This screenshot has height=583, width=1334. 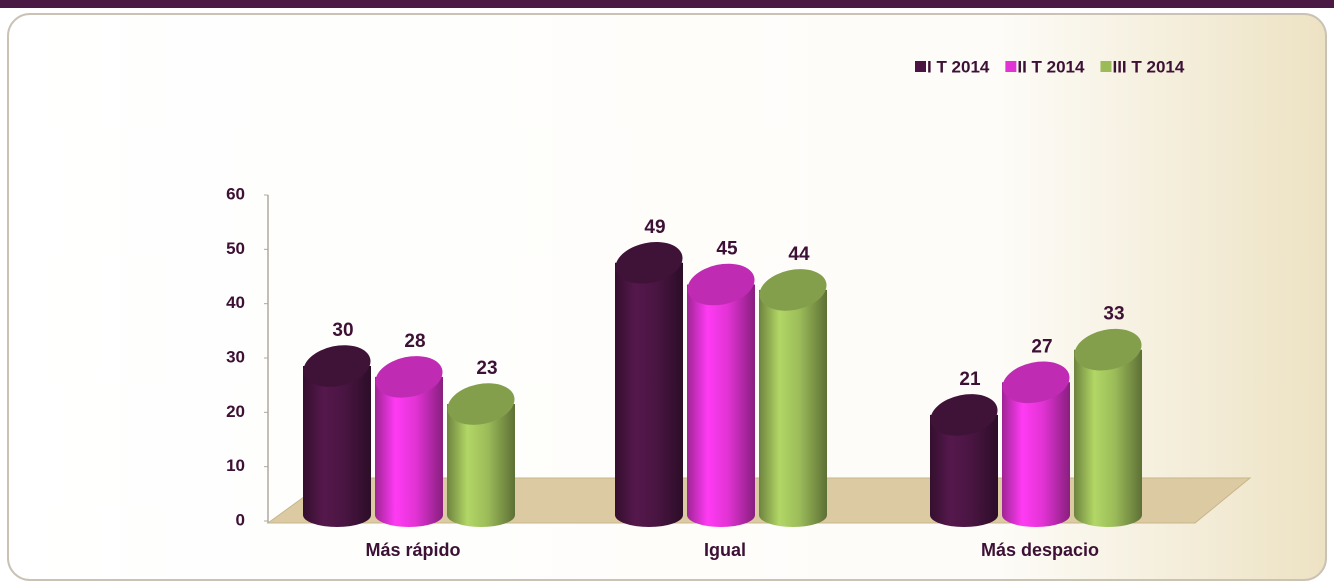 What do you see at coordinates (1040, 550) in the screenshot?
I see `x-tick-label: Más despacio` at bounding box center [1040, 550].